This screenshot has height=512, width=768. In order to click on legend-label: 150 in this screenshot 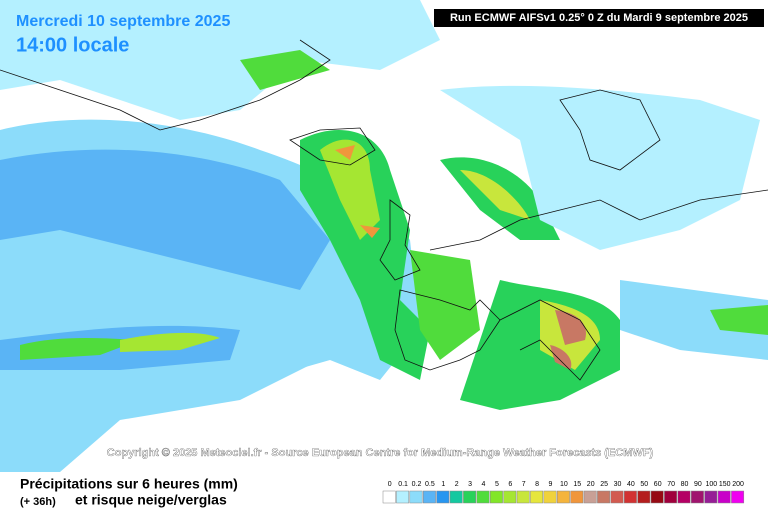, I will do `click(725, 484)`.